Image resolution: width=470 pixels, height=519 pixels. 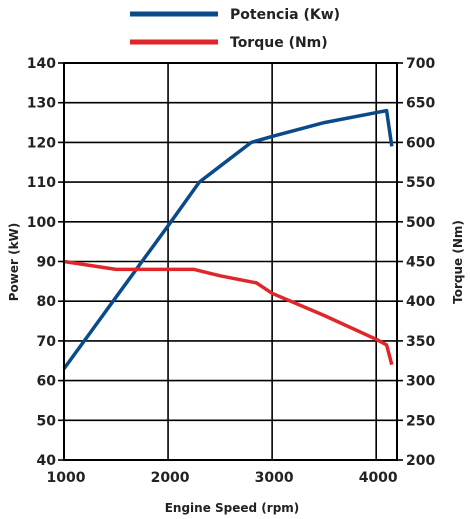 I want to click on y-tick-label: 40, so click(x=47, y=461).